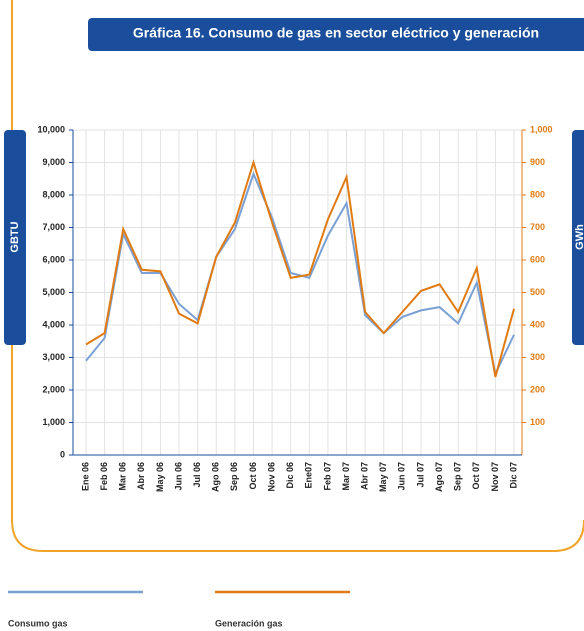 This screenshot has width=584, height=631. I want to click on y2-tick-label: 1,000, so click(541, 129).